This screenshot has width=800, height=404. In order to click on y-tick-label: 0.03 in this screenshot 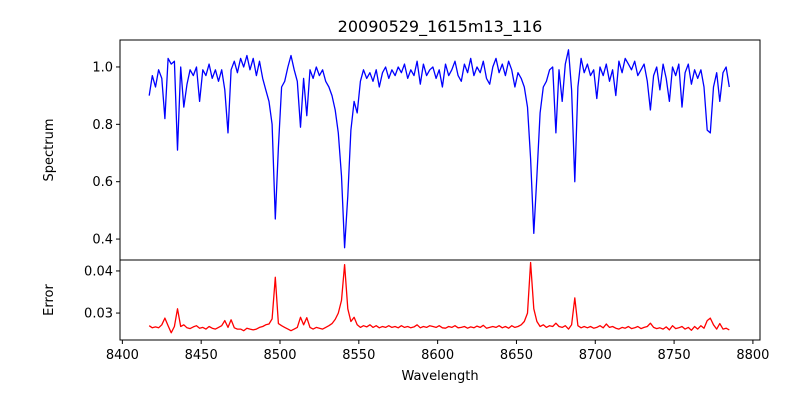, I will do `click(98, 314)`.